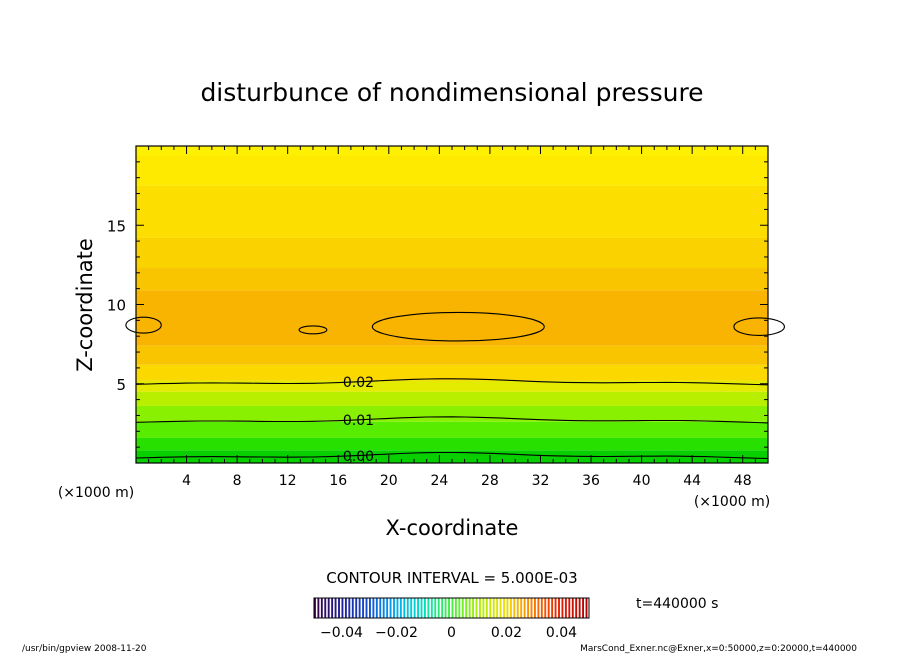 The image size is (904, 654). Describe the element at coordinates (116, 306) in the screenshot. I see `y-tick-label: 10` at that location.